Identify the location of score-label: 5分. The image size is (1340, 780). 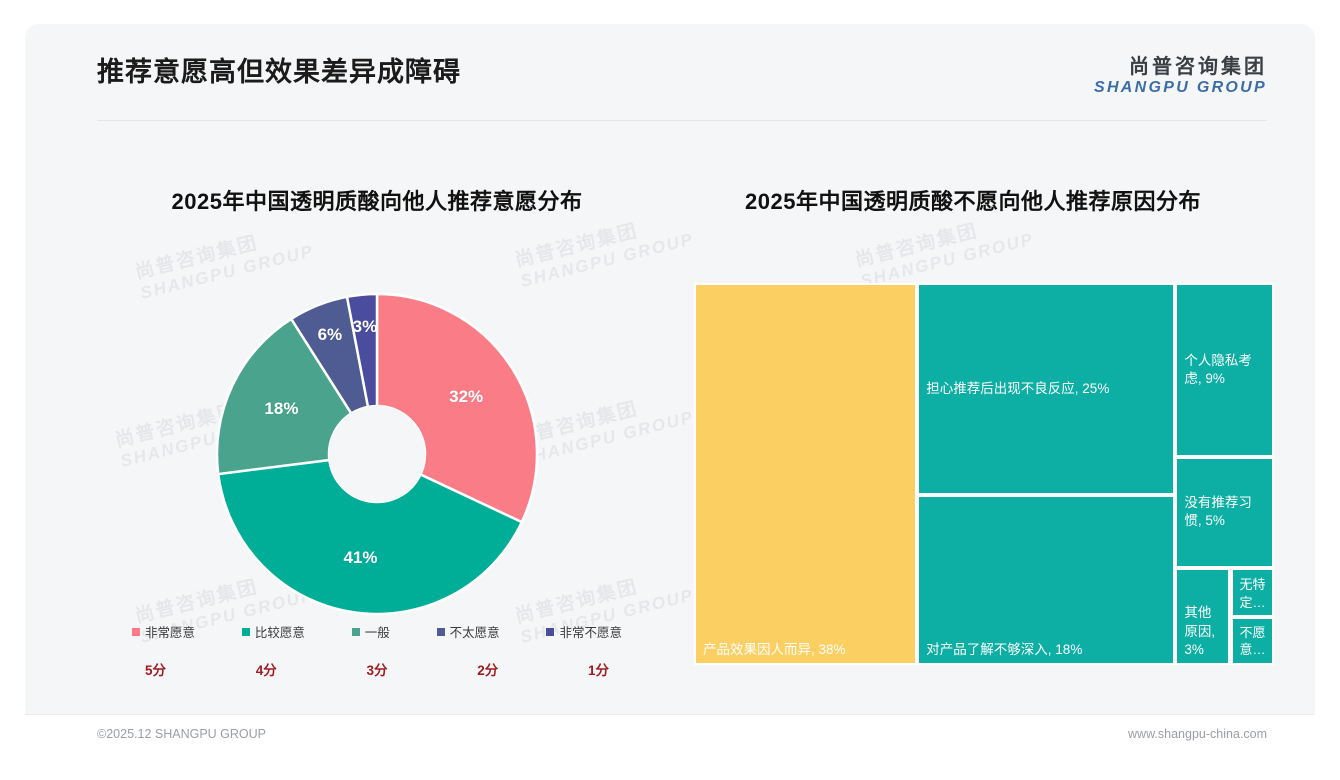
(156, 670).